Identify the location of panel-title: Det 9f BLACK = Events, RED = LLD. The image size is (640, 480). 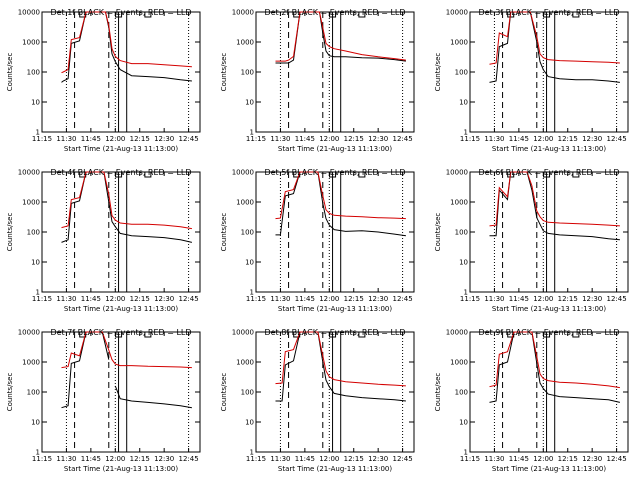
(548, 332).